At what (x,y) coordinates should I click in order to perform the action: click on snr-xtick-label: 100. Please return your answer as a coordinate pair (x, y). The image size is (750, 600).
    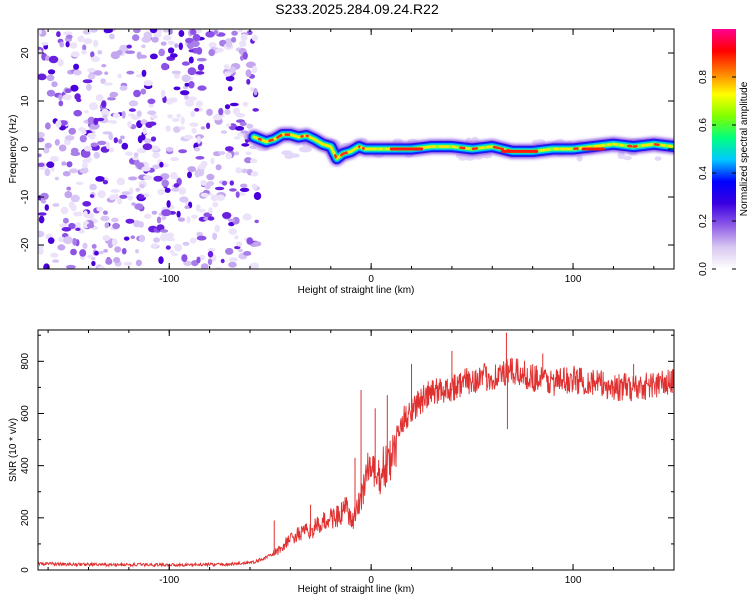
    Looking at the image, I should click on (573, 580).